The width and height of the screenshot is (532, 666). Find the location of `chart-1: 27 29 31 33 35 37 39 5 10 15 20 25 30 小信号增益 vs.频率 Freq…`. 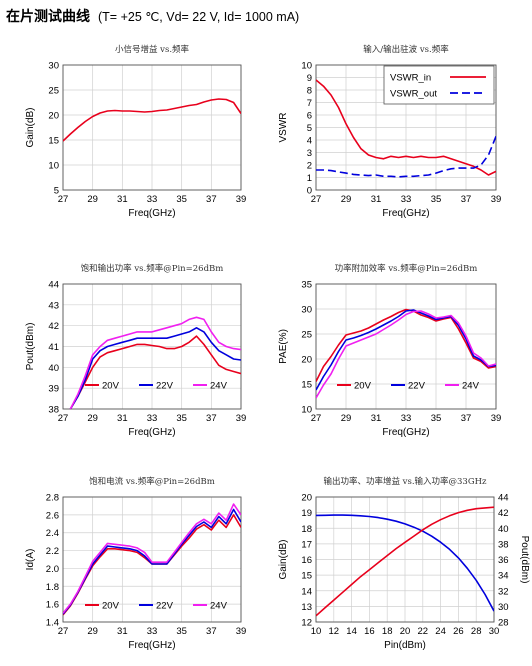

chart-1: 27 29 31 33 35 37 39 5 10 15 20 25 30 小信号增益 vs.频率 Freq… is located at coordinates (135, 131).